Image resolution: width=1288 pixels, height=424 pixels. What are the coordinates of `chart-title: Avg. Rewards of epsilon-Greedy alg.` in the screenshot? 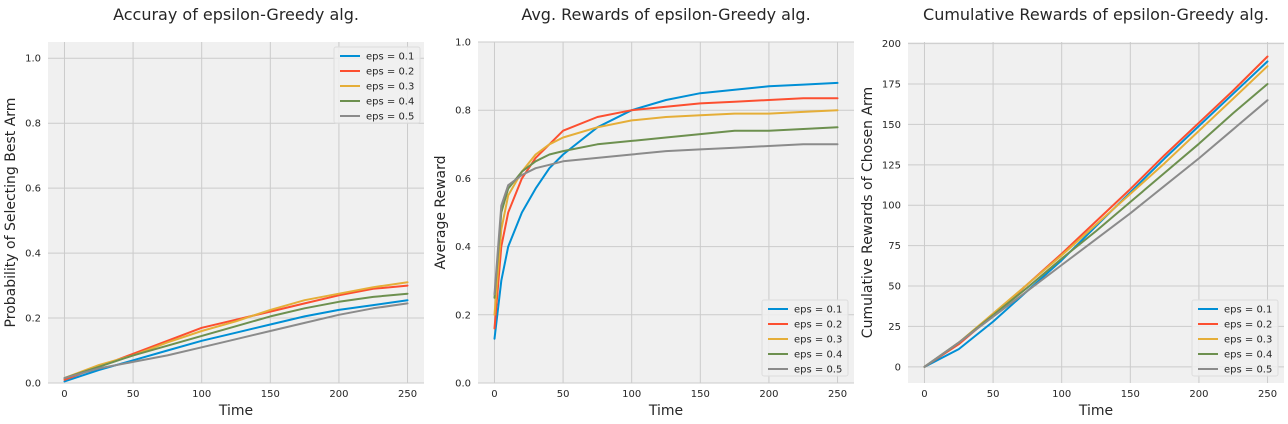 It's located at (665, 14).